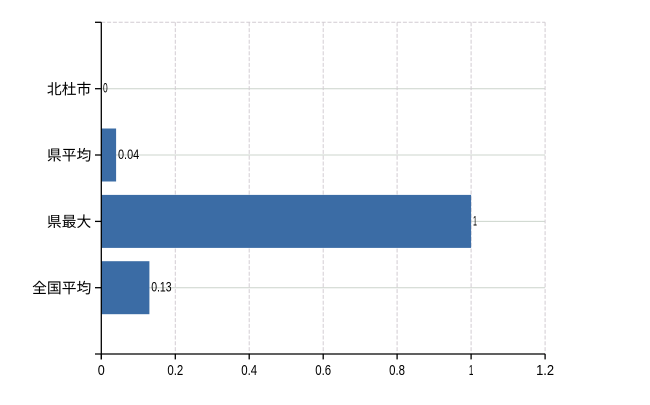 This screenshot has height=405, width=650. Describe the element at coordinates (161, 287) in the screenshot. I see `svg-text: 0.13` at that location.